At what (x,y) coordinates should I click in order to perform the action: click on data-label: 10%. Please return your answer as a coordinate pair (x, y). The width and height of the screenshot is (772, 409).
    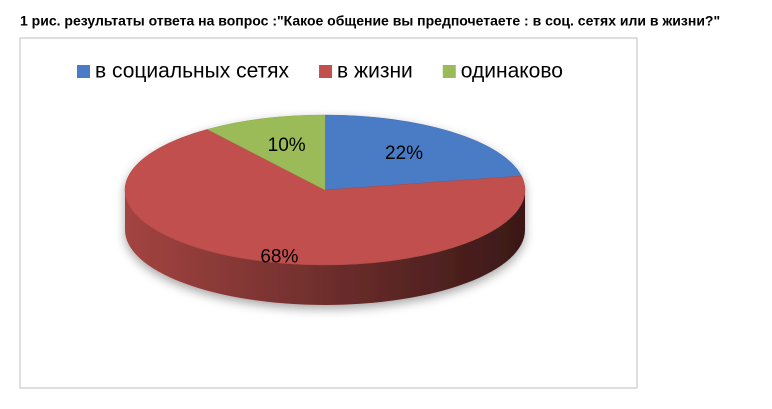
    Looking at the image, I should click on (287, 145).